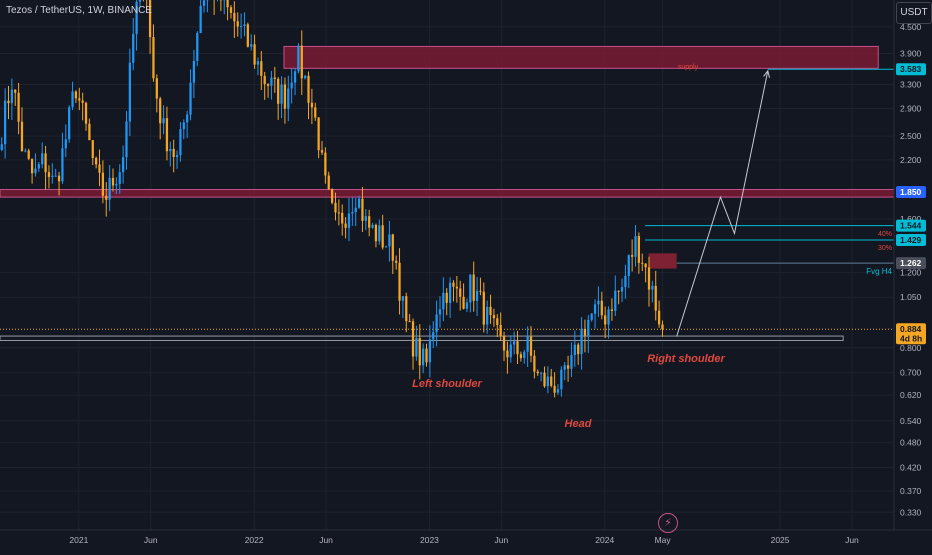  I want to click on price-tick-label: 2.500, so click(911, 136).